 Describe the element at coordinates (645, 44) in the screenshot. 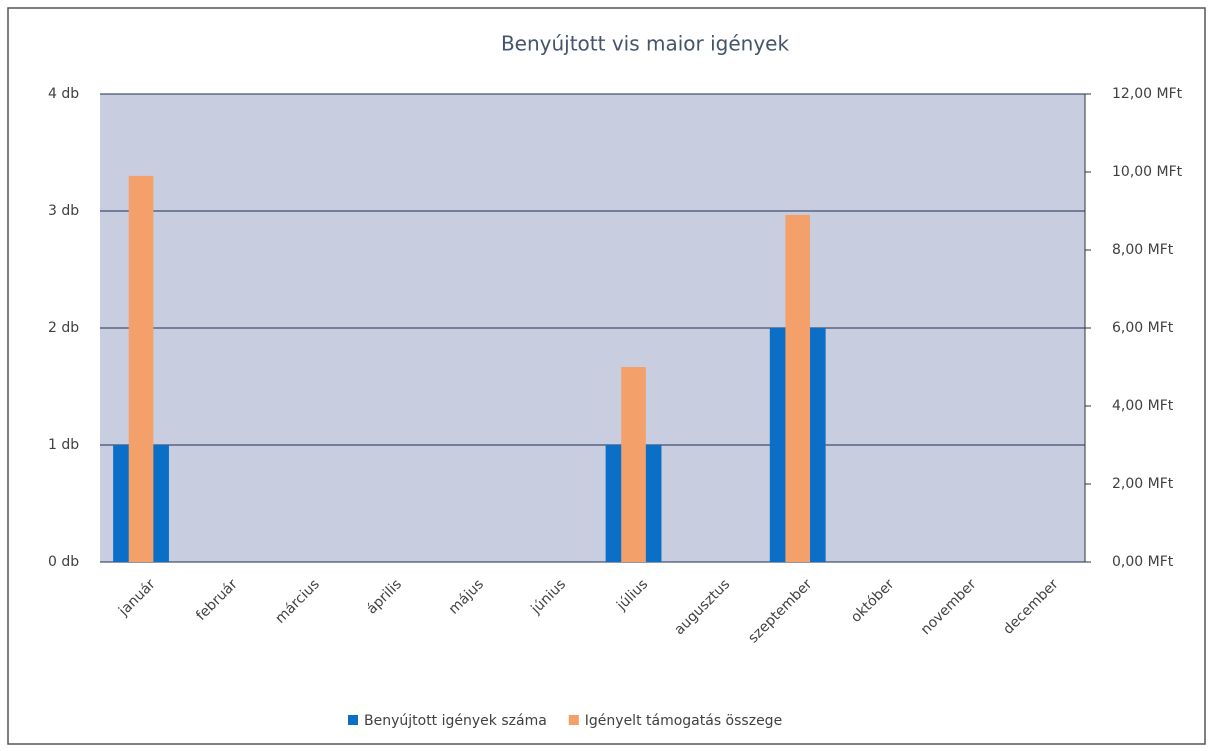

I see `chart-title: Benyújtott vis maior igények` at that location.